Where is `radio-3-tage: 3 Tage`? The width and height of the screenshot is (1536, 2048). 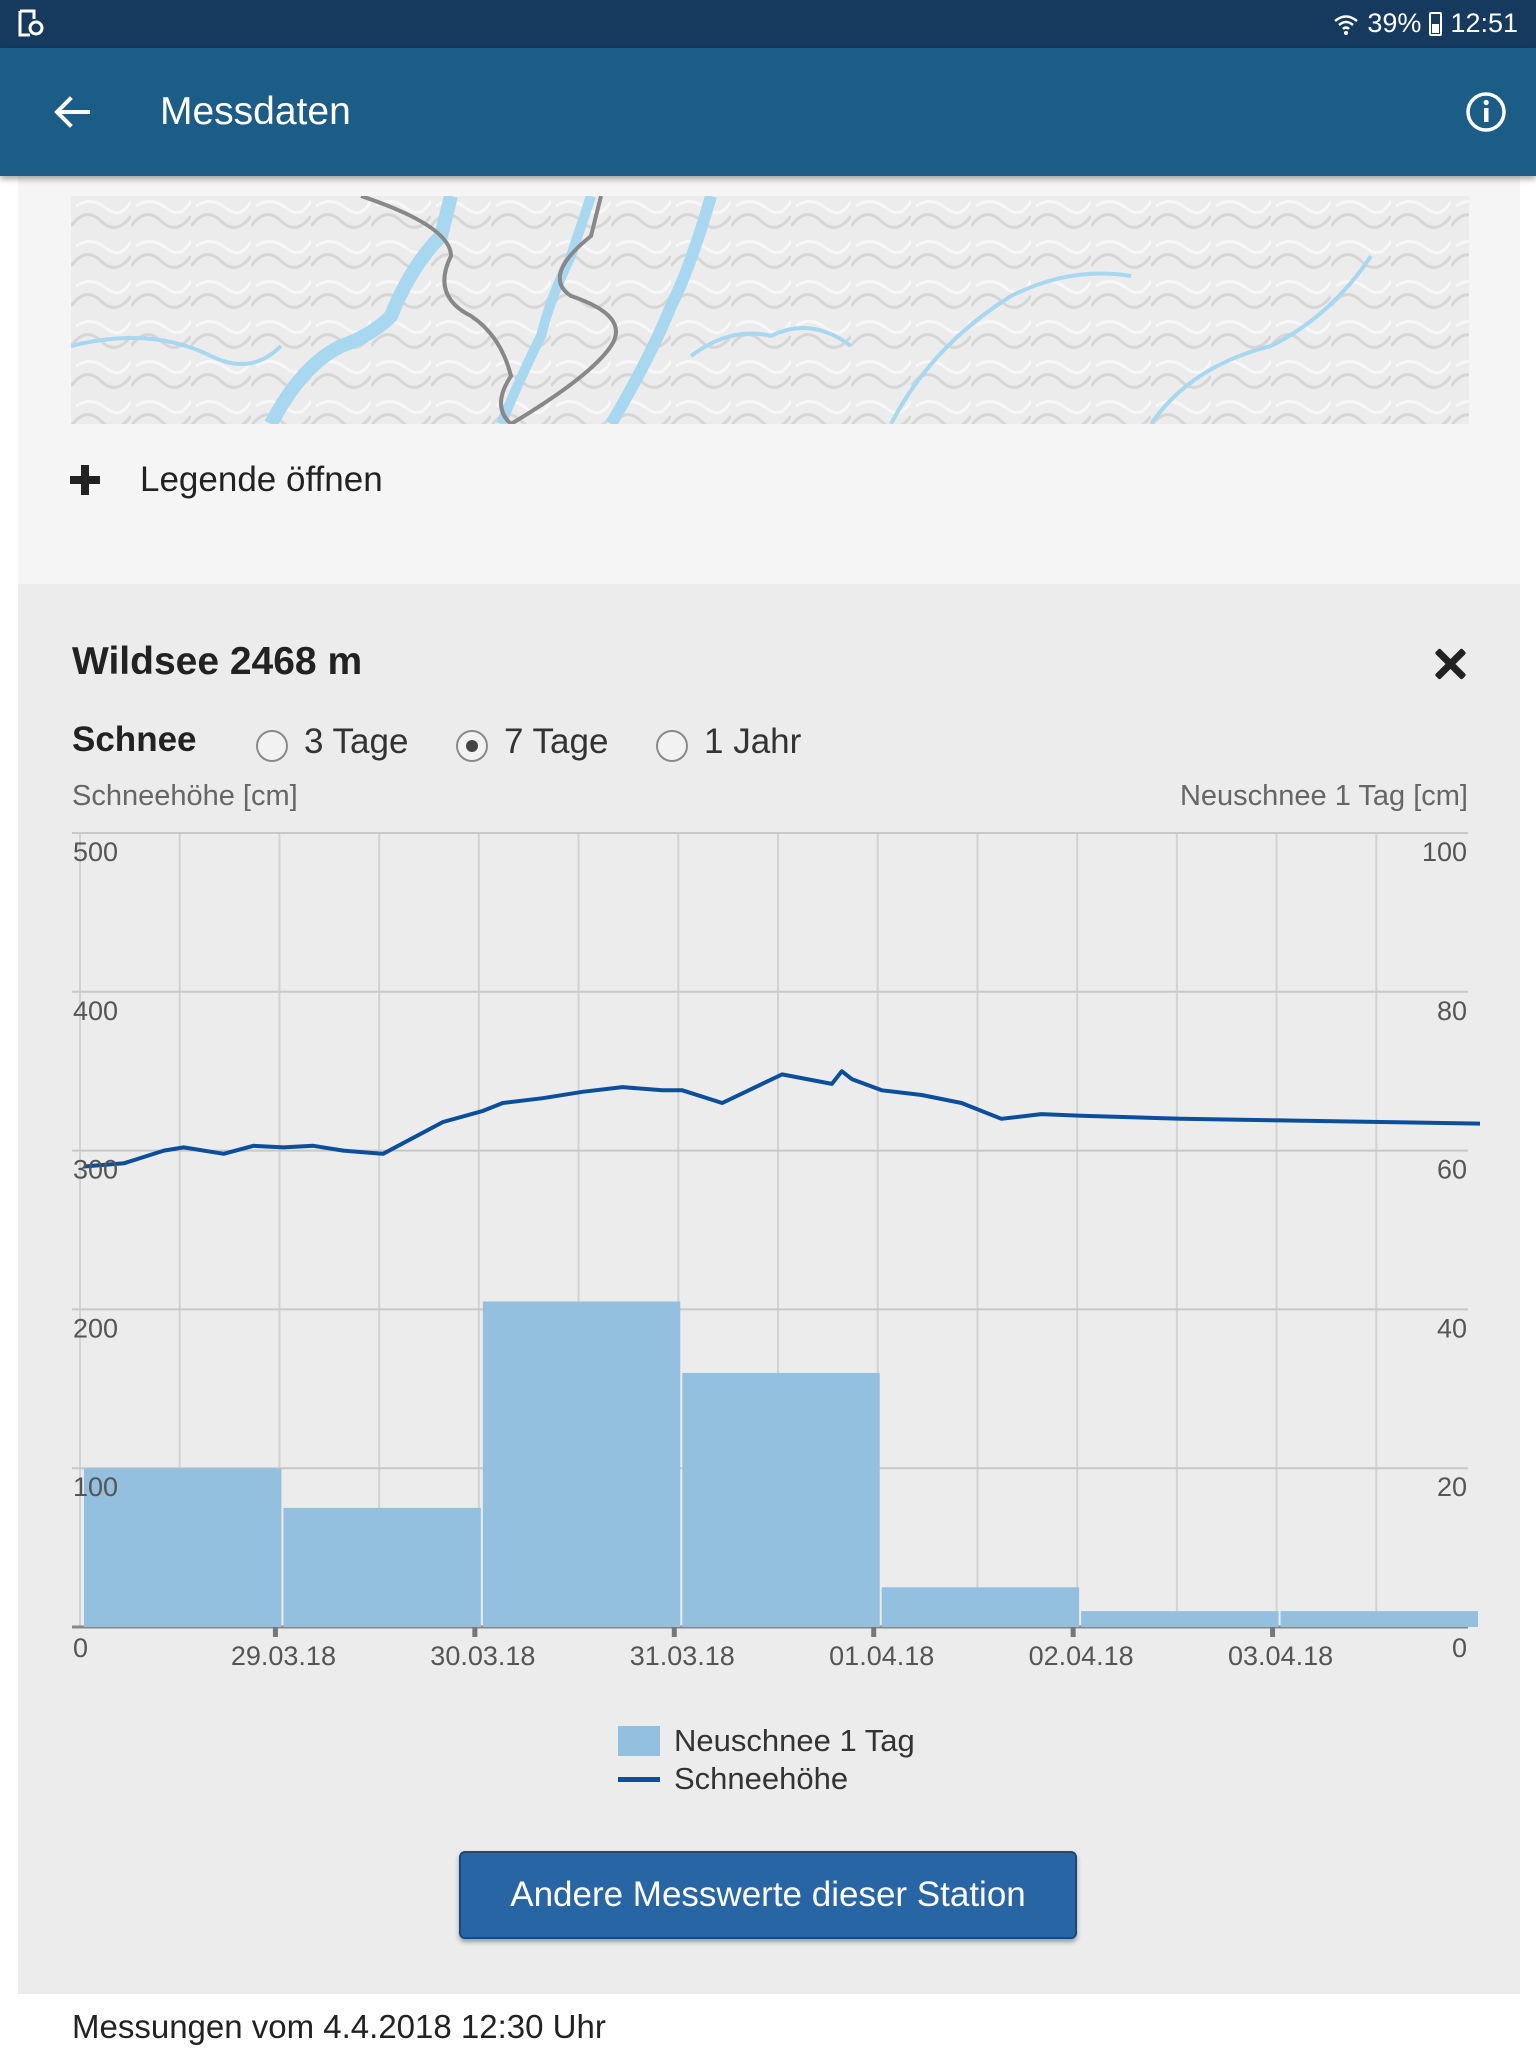
radio-3-tage: 3 Tage is located at coordinates (332, 742).